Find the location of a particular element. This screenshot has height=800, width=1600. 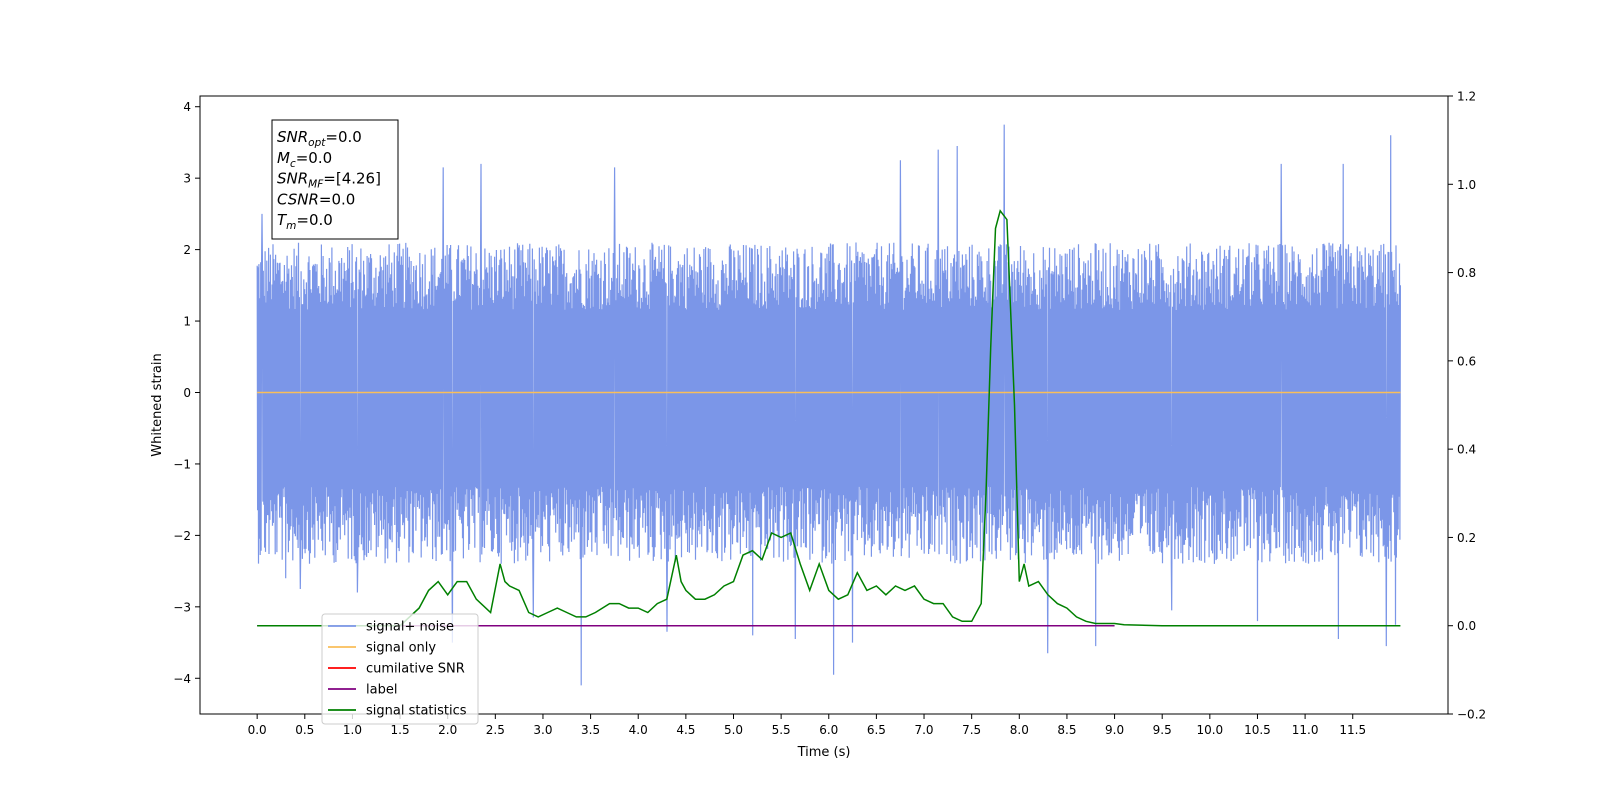

x-tick-label: 2.5 is located at coordinates (495, 730).